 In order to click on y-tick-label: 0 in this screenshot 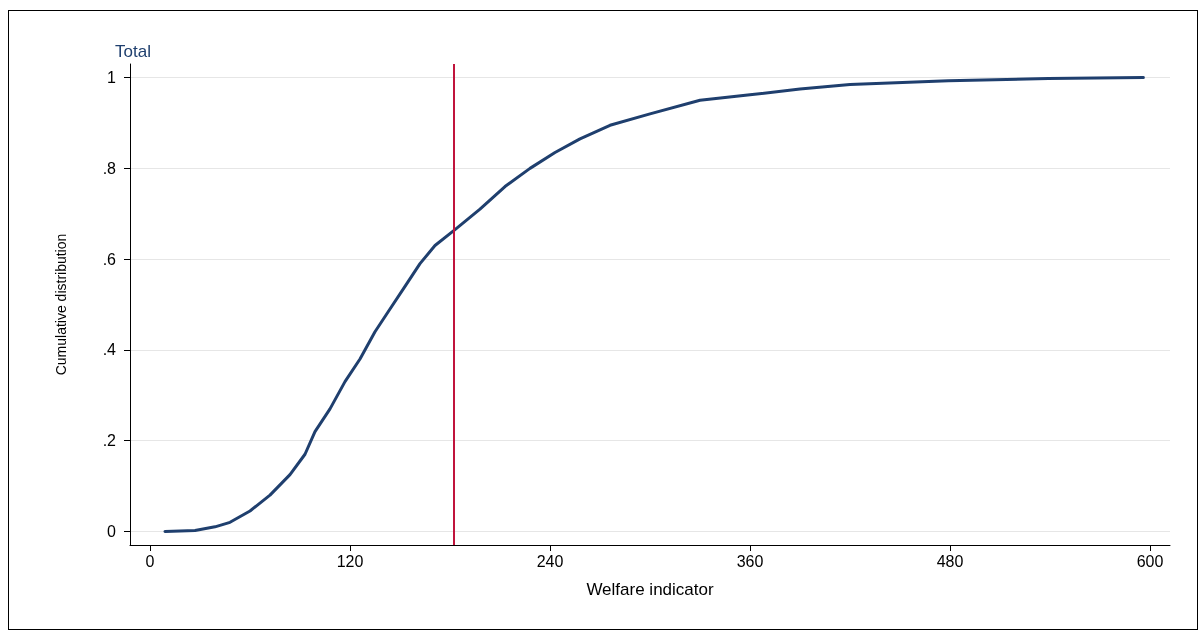, I will do `click(112, 531)`.